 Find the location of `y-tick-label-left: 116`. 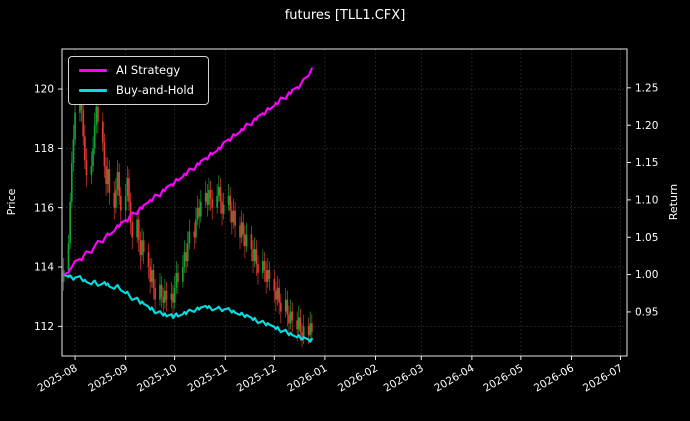

y-tick-label-left: 116 is located at coordinates (44, 208).